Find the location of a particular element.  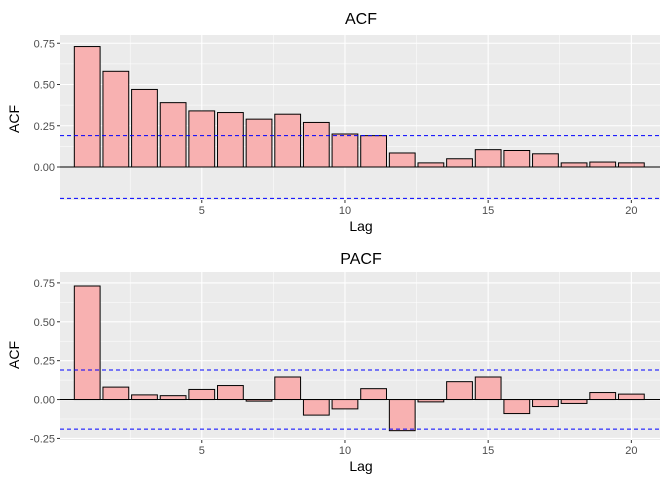

pacf-x-axis-ticks: 5 10 15 20 is located at coordinates (418, 448).